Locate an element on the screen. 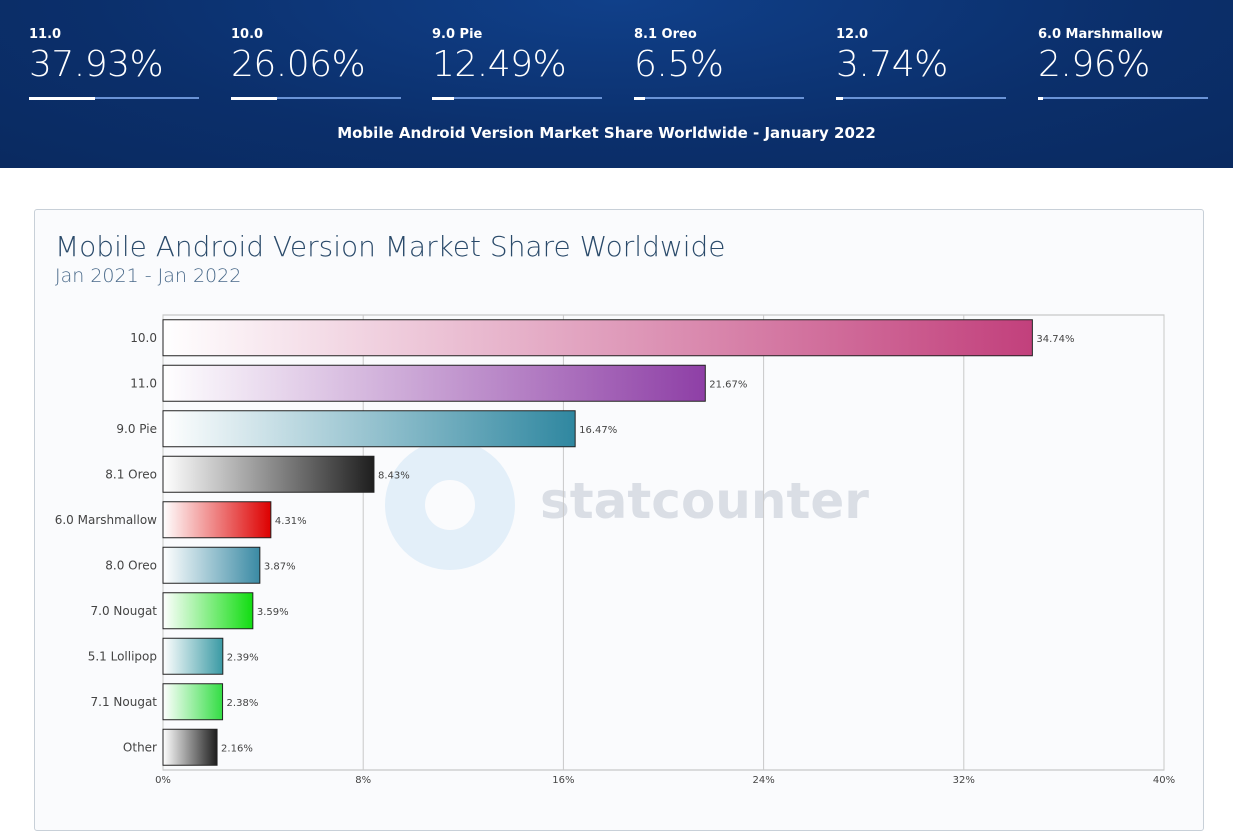  stat-value: 26.06% is located at coordinates (298, 64).